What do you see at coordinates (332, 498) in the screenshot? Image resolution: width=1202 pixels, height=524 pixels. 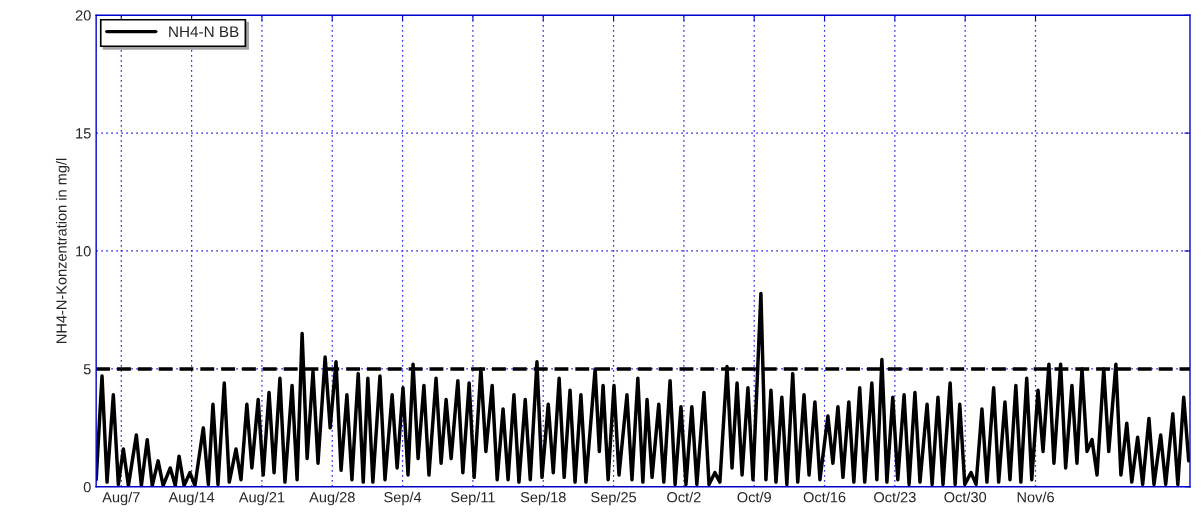 I see `x-tick-label: Aug/28` at bounding box center [332, 498].